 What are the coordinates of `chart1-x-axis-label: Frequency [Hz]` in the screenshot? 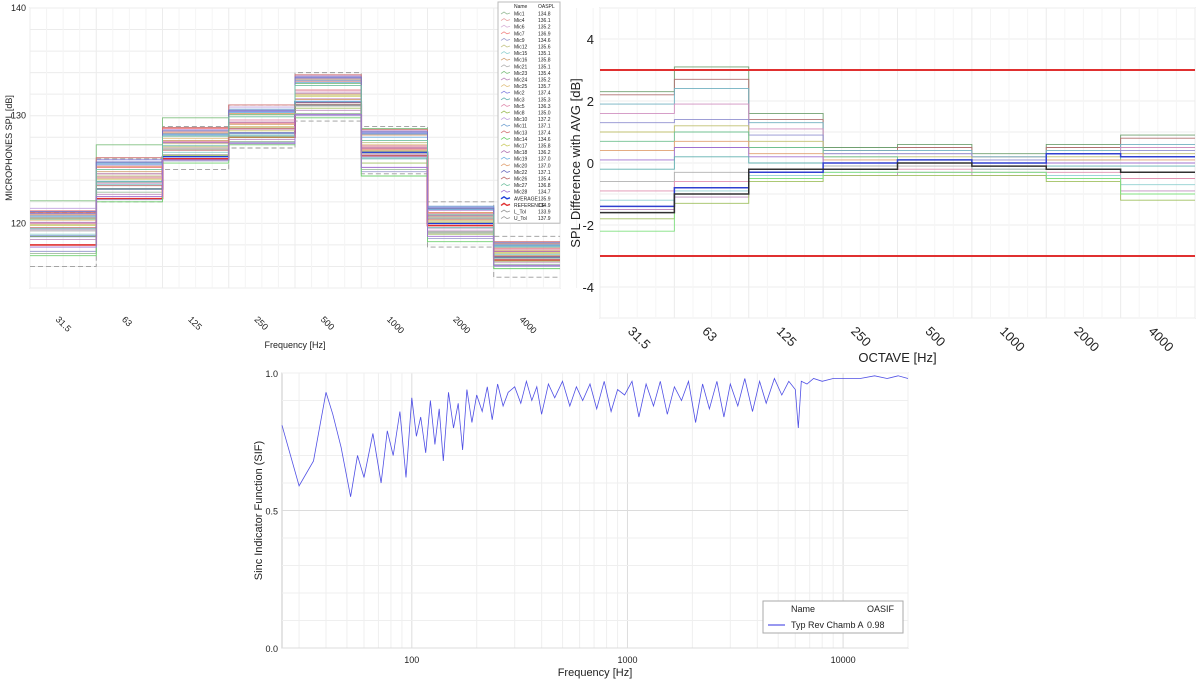 It's located at (294, 345).